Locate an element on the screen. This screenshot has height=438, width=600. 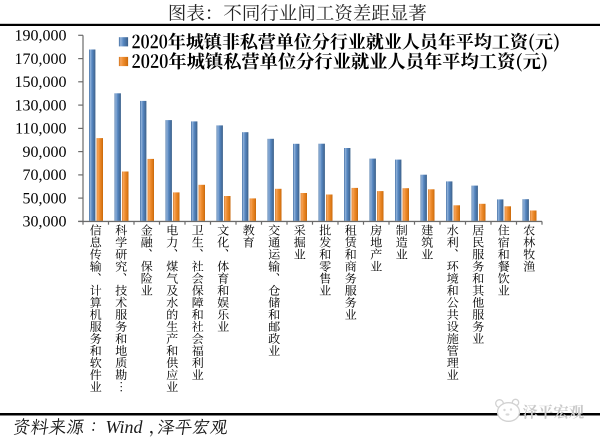
svg-text: 110,000 is located at coordinates (40, 129).